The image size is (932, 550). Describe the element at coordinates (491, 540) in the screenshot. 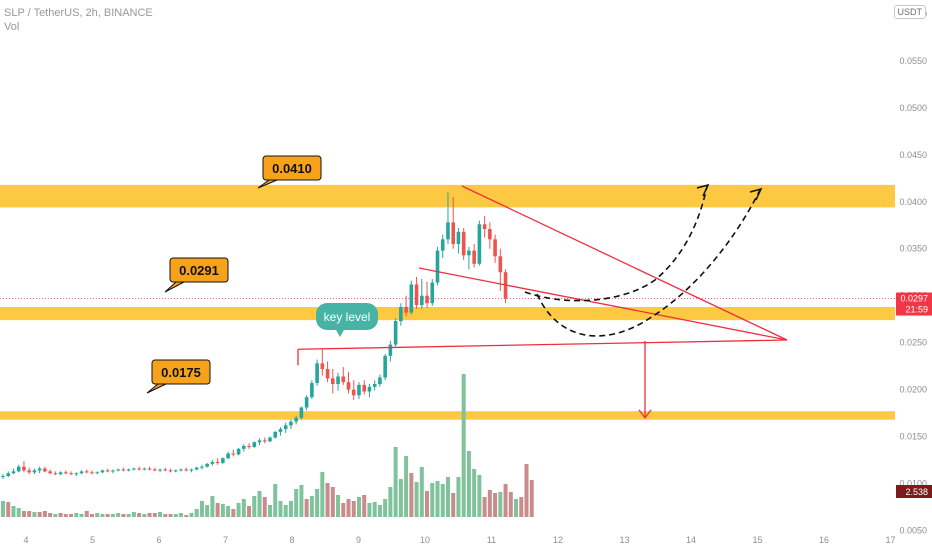

I see `time-tick-label: 11` at that location.